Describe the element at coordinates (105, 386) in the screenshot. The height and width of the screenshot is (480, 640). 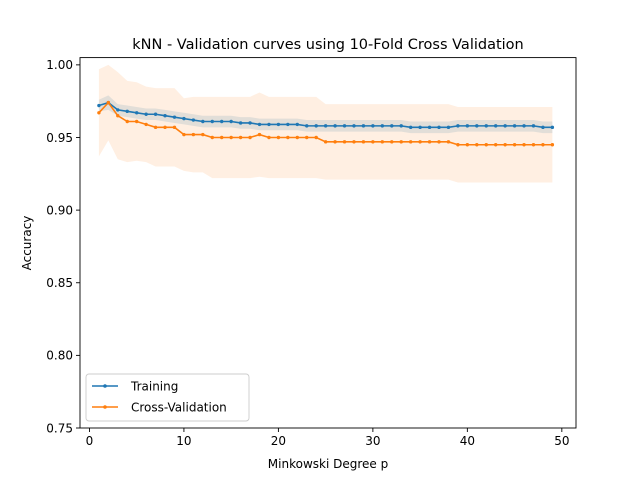
I see `legend-marker-training` at that location.